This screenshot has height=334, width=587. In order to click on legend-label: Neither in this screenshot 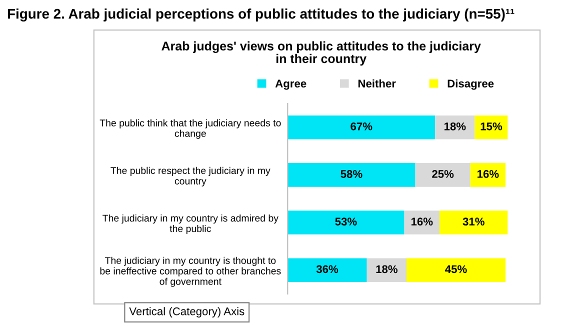, I will do `click(377, 83)`.